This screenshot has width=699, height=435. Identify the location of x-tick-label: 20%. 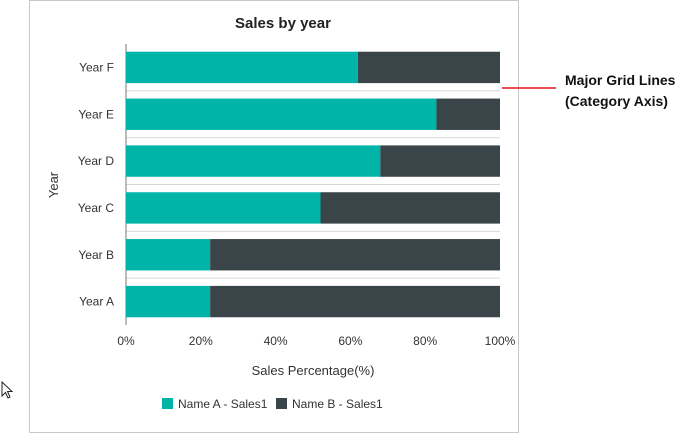
(201, 341).